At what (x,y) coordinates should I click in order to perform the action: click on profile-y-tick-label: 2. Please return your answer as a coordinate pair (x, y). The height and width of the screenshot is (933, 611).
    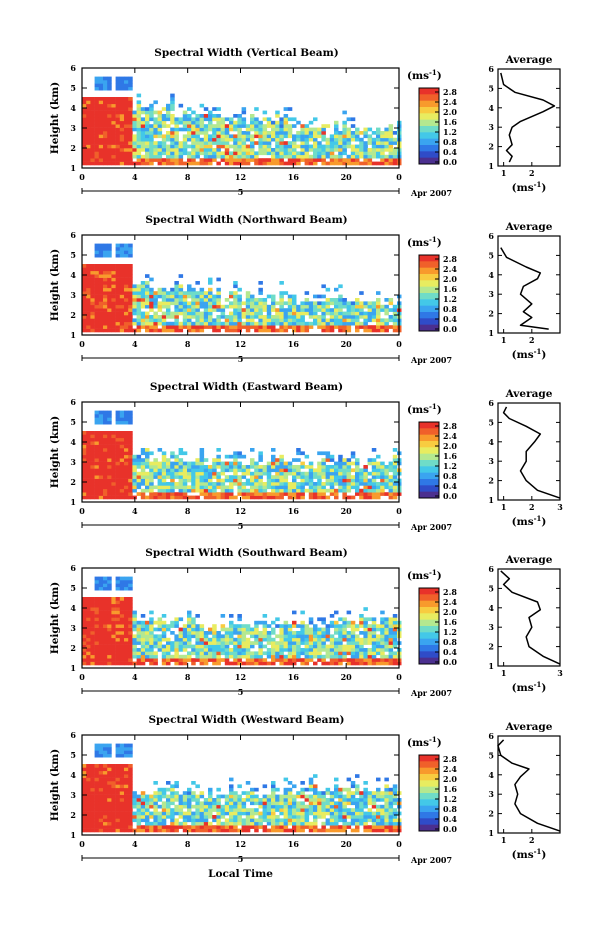
    Looking at the image, I should click on (491, 647).